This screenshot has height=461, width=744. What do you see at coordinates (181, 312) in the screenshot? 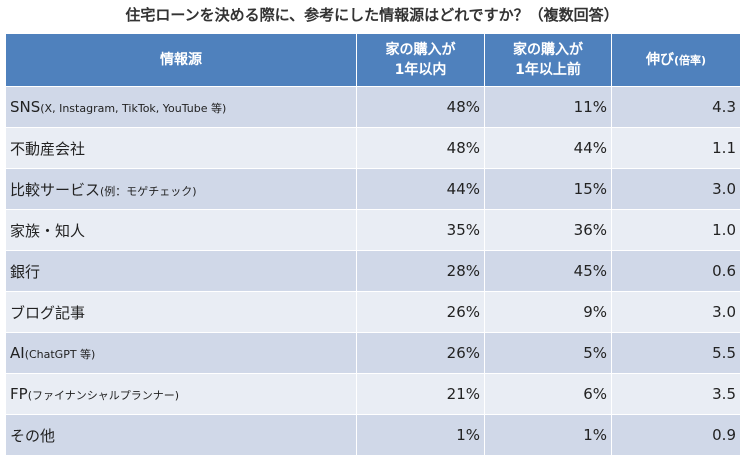
I see `row-label: ブログ記事` at bounding box center [181, 312].